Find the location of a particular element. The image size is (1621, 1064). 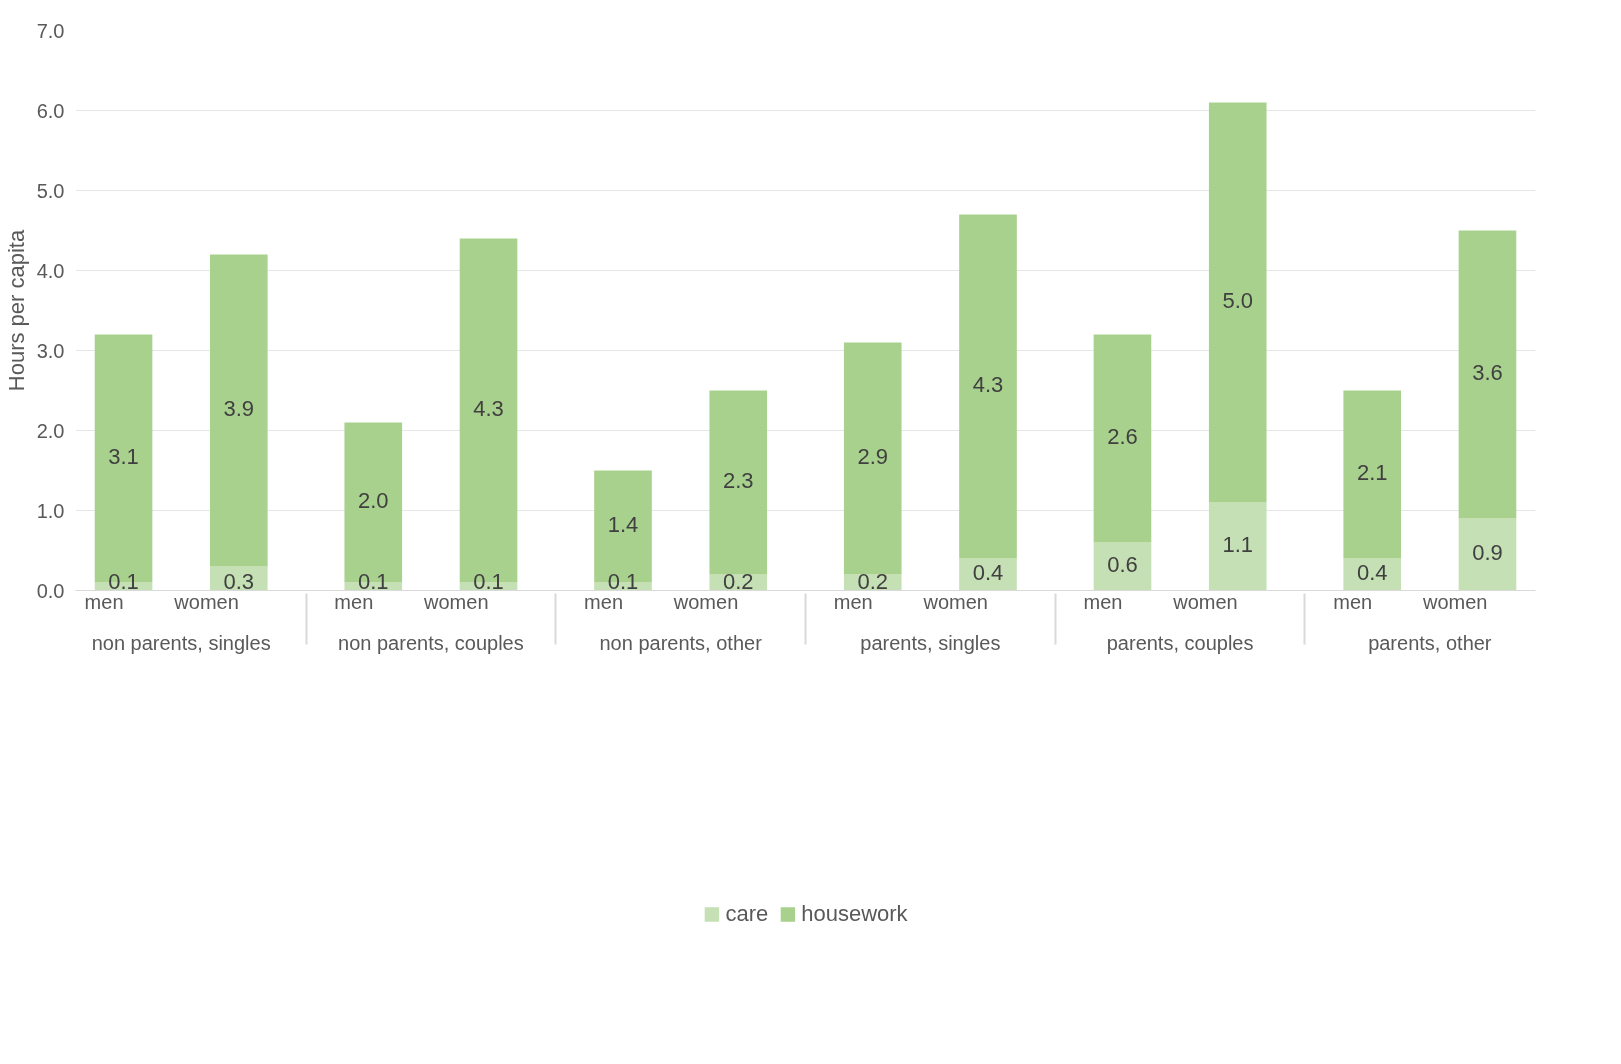

y-tick-label: 7.0 is located at coordinates (50, 30).